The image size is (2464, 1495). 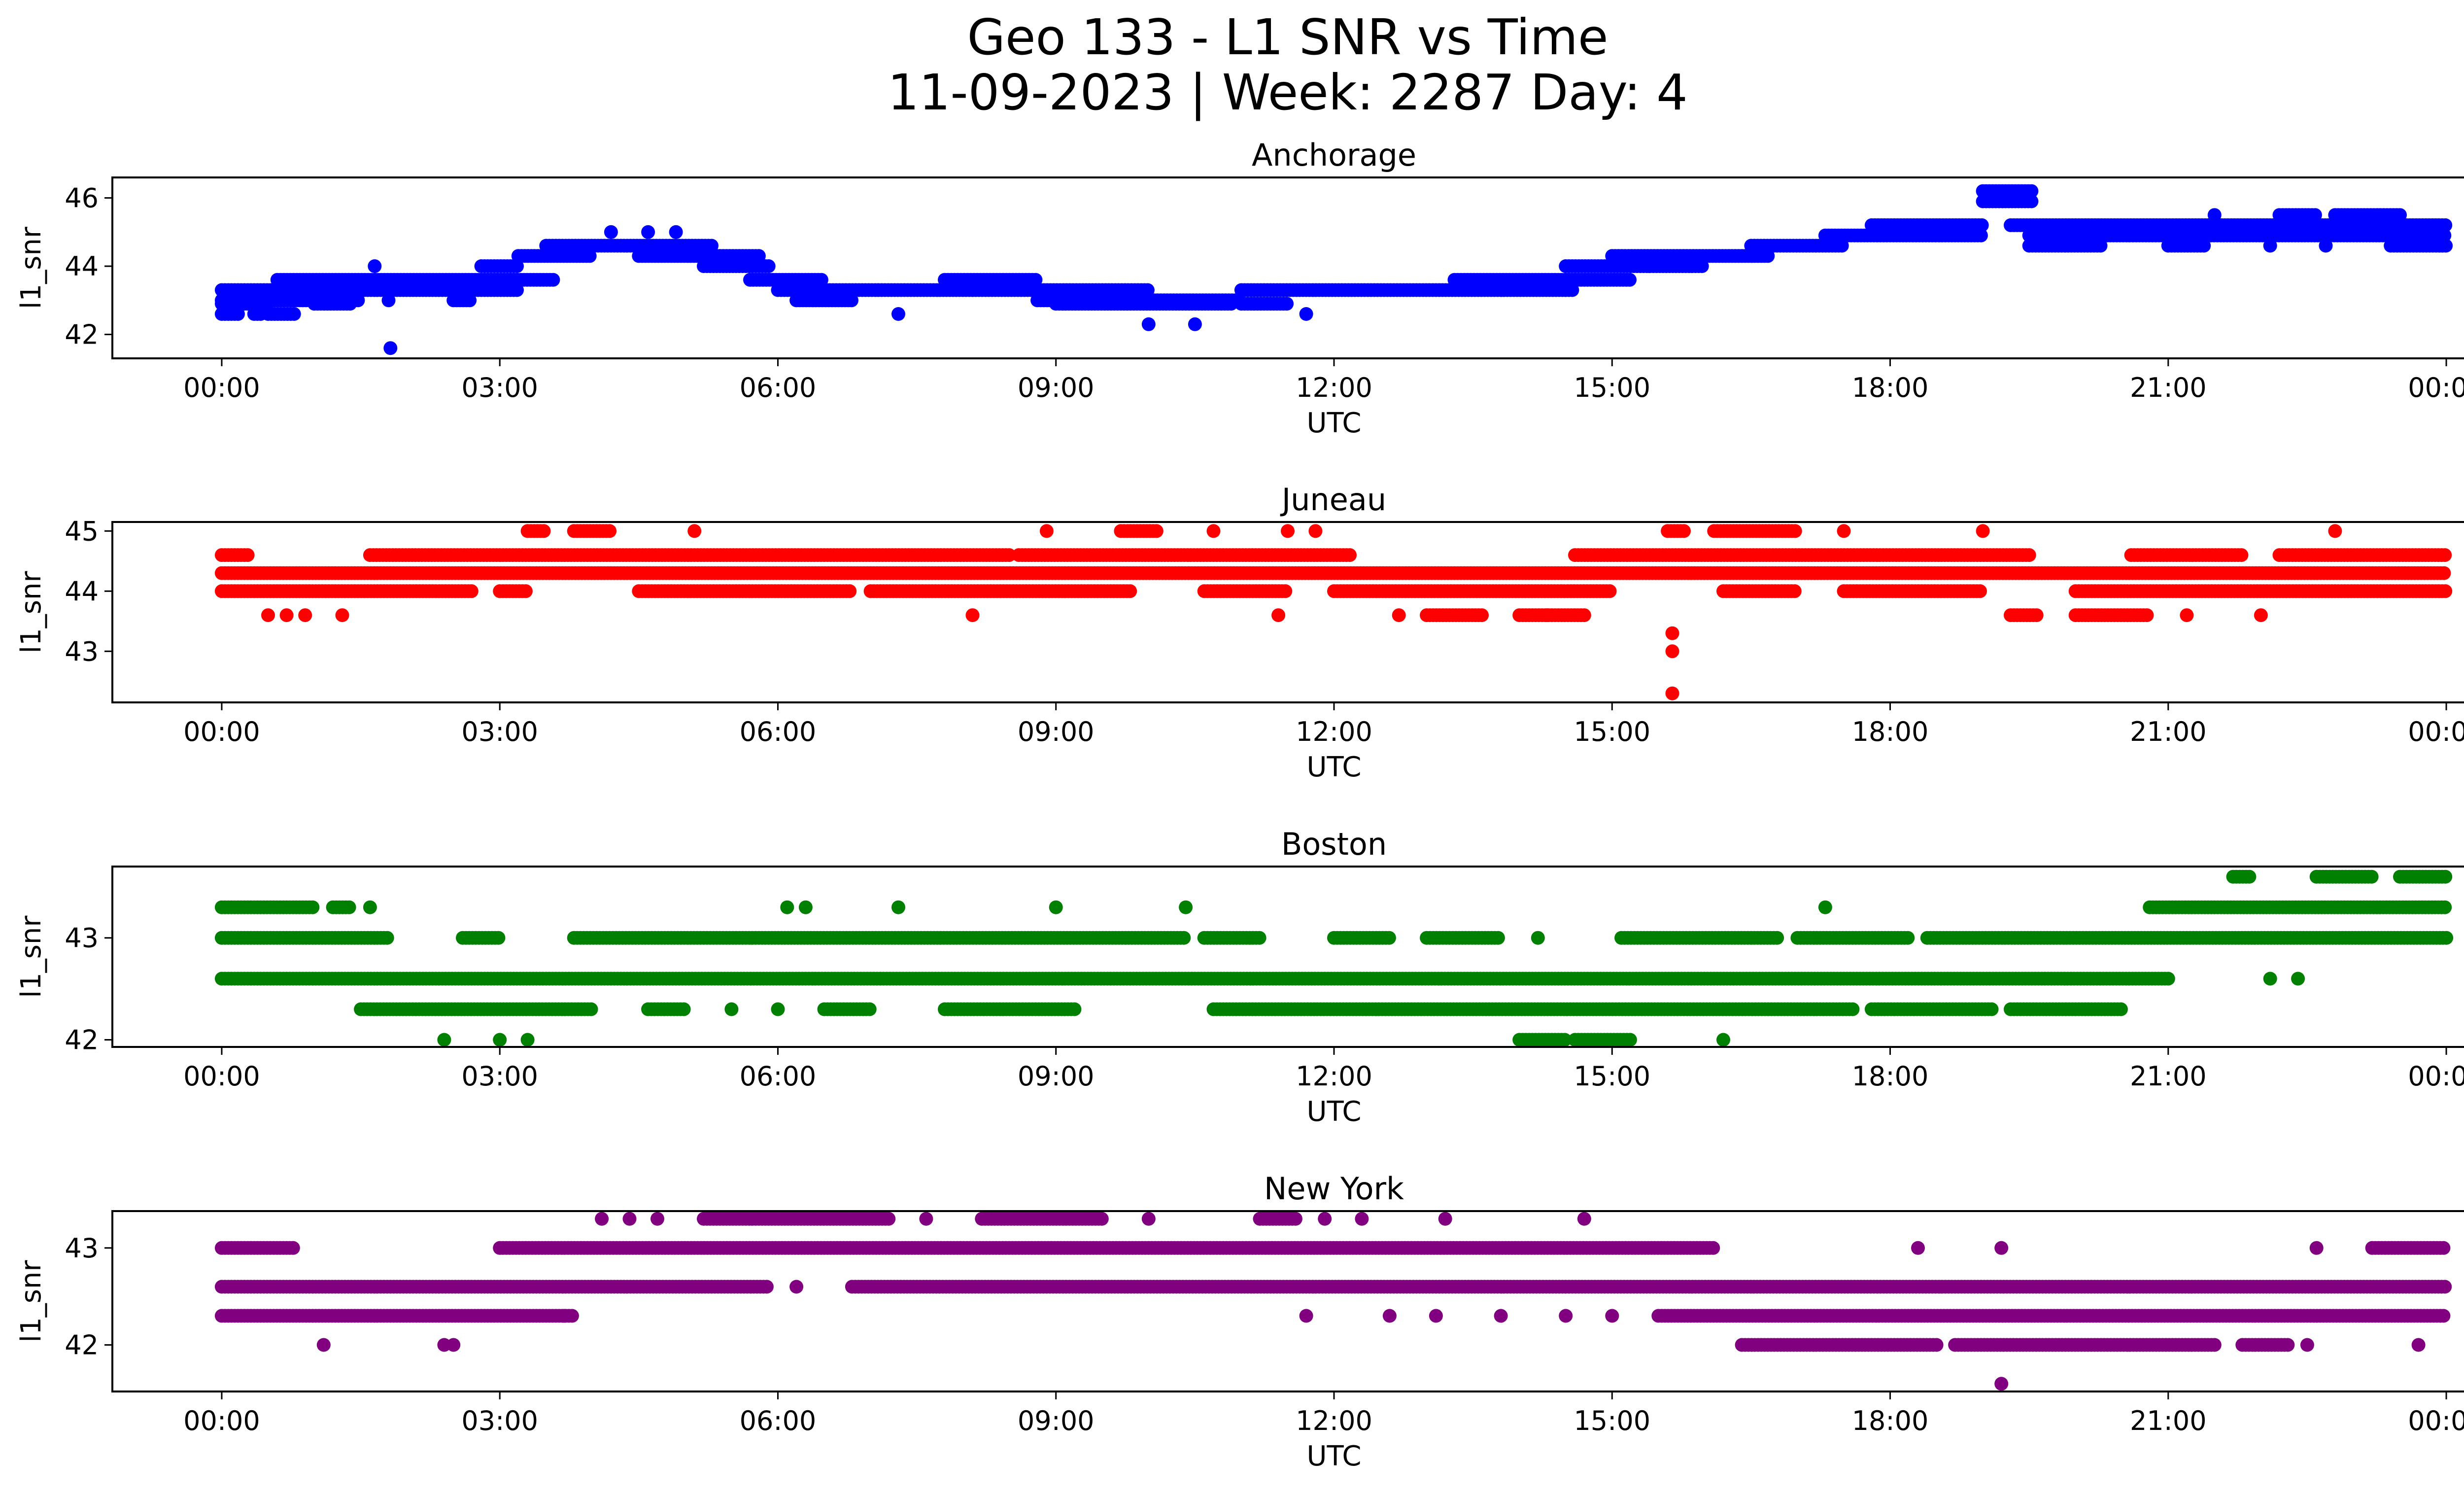 What do you see at coordinates (82, 651) in the screenshot?
I see `y-tick-label: 43` at bounding box center [82, 651].